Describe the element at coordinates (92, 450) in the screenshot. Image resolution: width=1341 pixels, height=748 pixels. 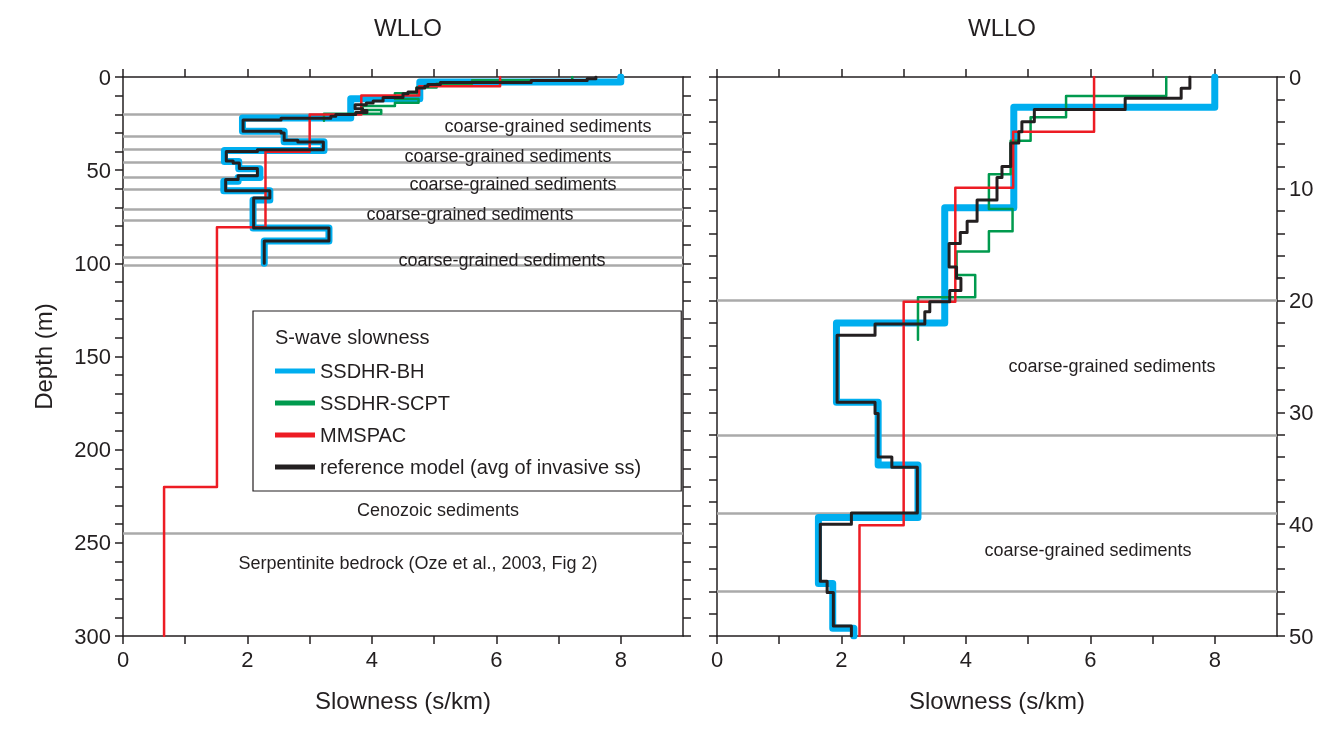
I see `y-tick-label: 200` at that location.